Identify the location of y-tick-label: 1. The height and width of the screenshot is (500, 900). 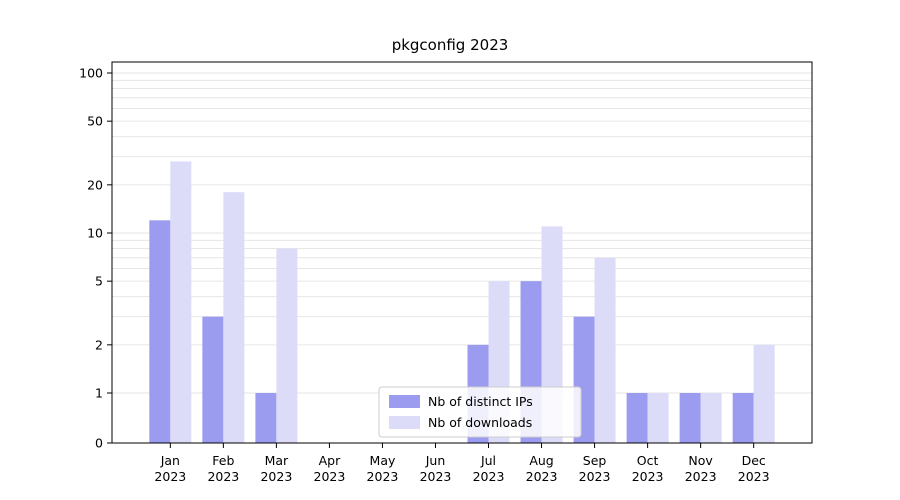
(99, 393).